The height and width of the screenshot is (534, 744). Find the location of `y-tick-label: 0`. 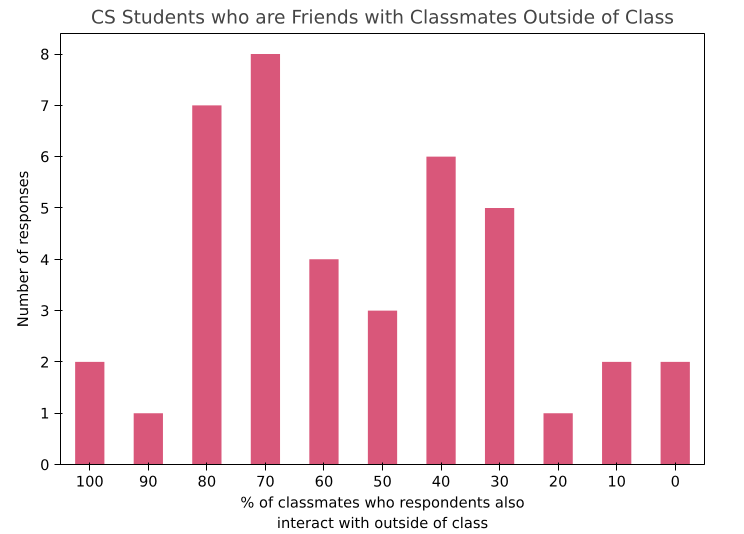

y-tick-label: 0 is located at coordinates (45, 465).